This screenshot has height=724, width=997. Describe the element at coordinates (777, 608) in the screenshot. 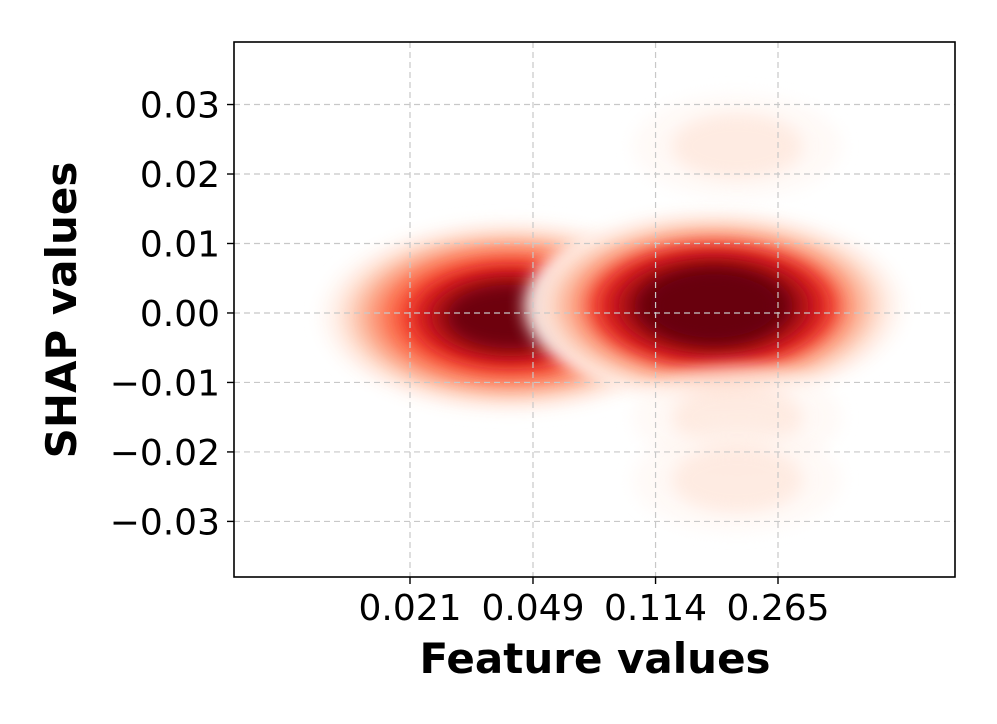

I see `x-tick-label: 0.265` at that location.